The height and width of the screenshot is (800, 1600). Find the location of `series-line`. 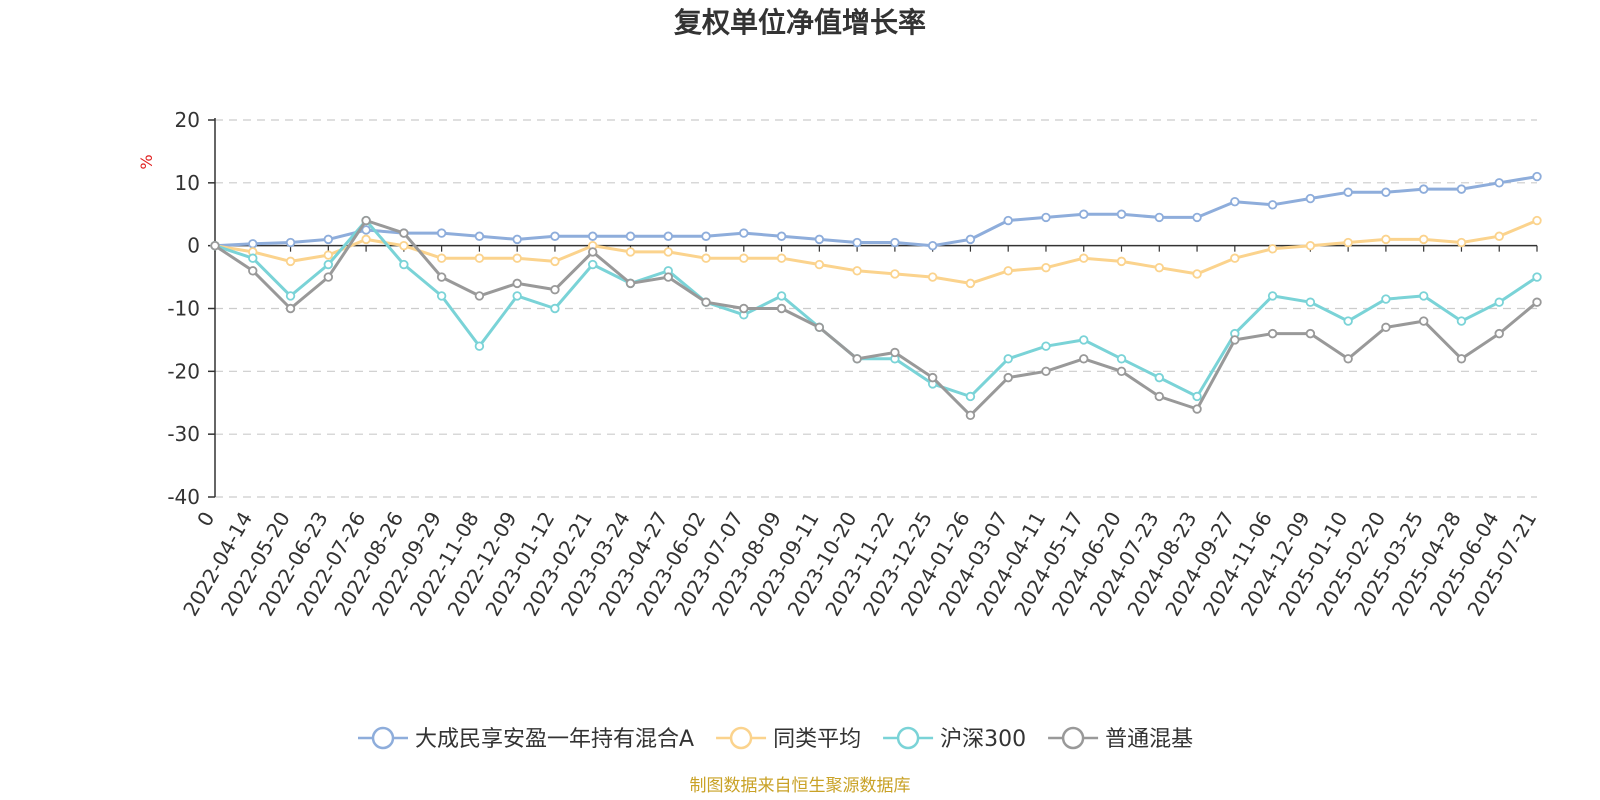

series-line is located at coordinates (876, 252).